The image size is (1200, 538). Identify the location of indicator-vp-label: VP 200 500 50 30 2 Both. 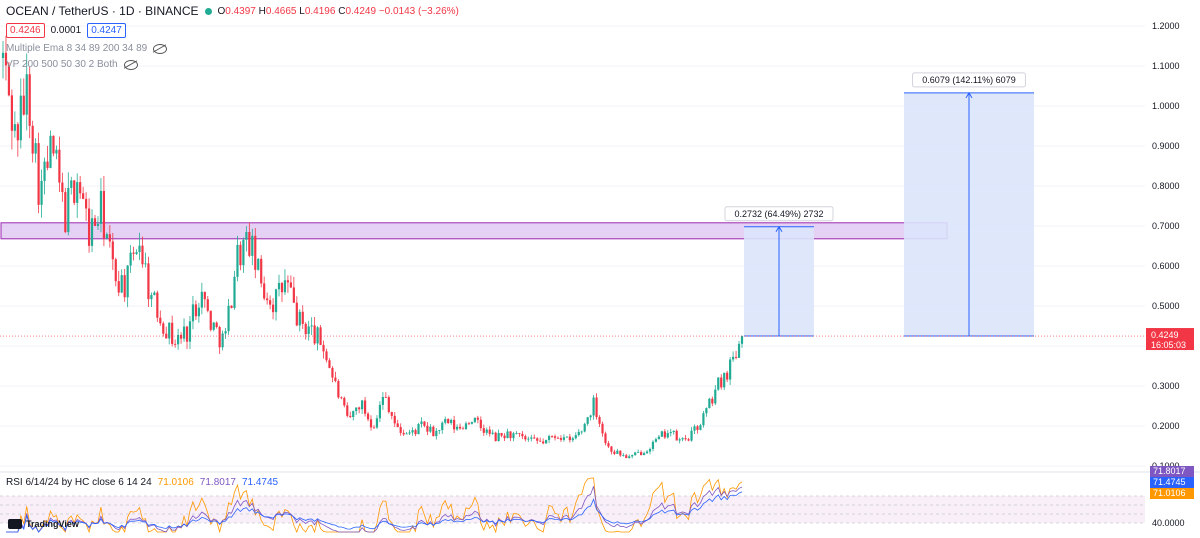
(62, 64).